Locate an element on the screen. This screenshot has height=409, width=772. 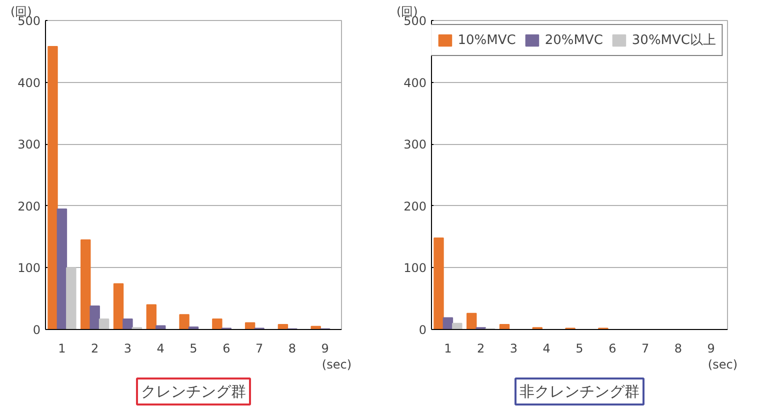
legend-label: 10%MVC is located at coordinates (487, 40).